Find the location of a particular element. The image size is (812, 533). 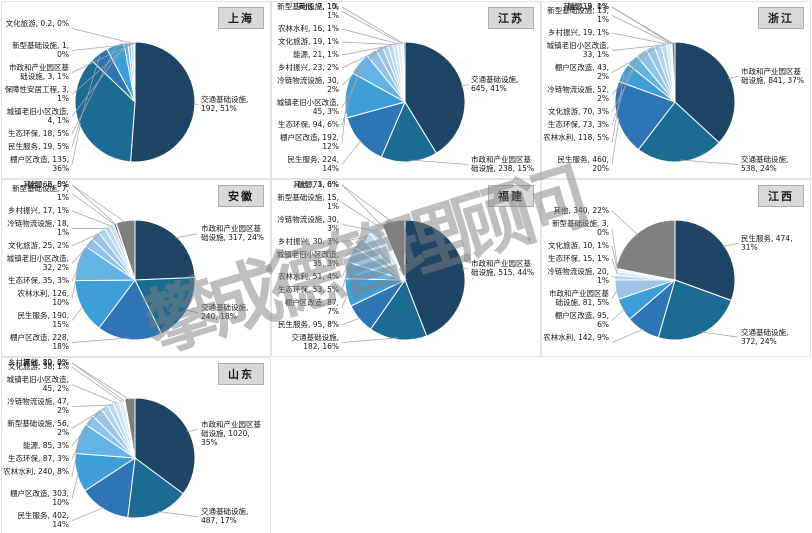

slice-label: 棚户区改造, 95, 6% is located at coordinates (581, 320).